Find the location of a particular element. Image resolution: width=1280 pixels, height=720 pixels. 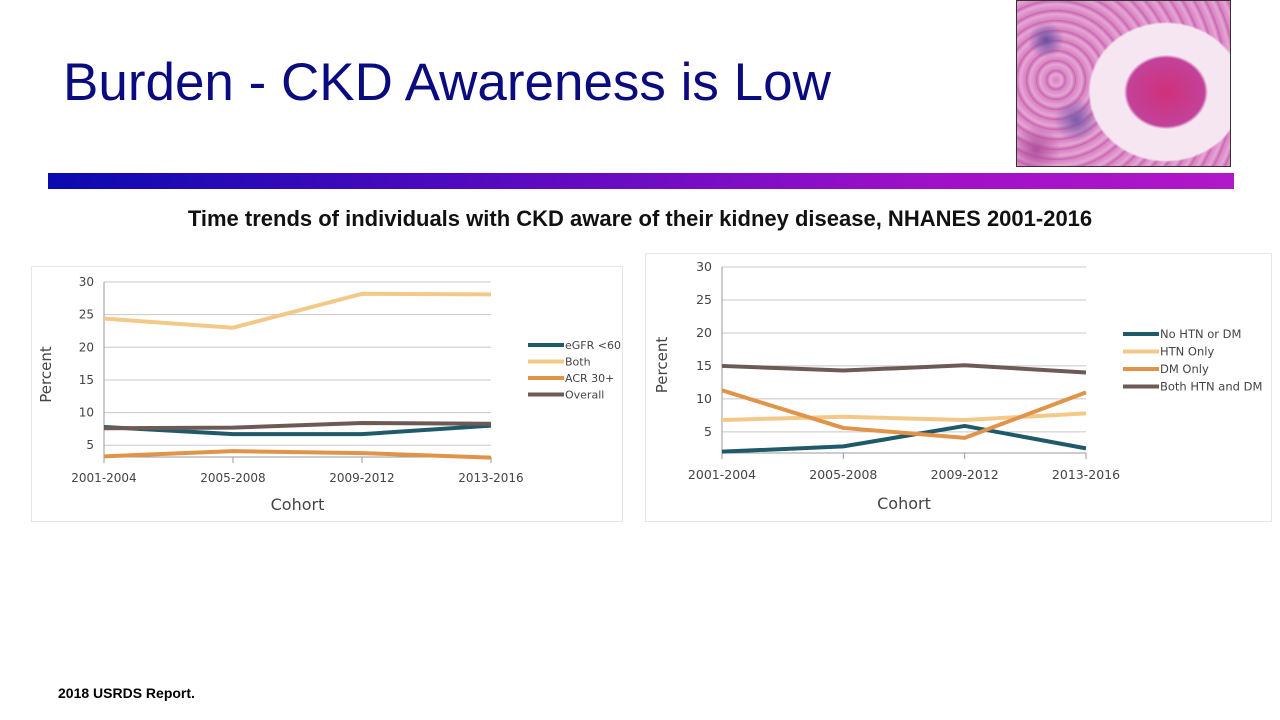

series-line-overall is located at coordinates (297, 426).